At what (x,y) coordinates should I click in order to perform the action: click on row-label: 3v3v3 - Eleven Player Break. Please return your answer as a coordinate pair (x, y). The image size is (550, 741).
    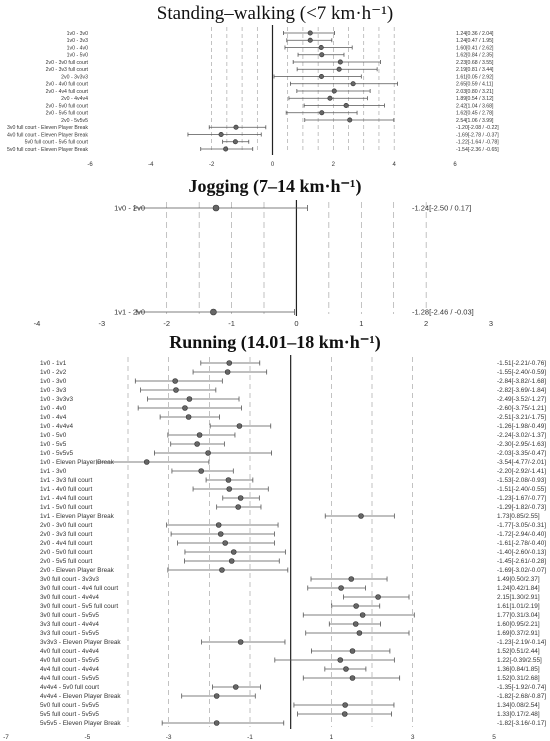
    Looking at the image, I should click on (80, 642).